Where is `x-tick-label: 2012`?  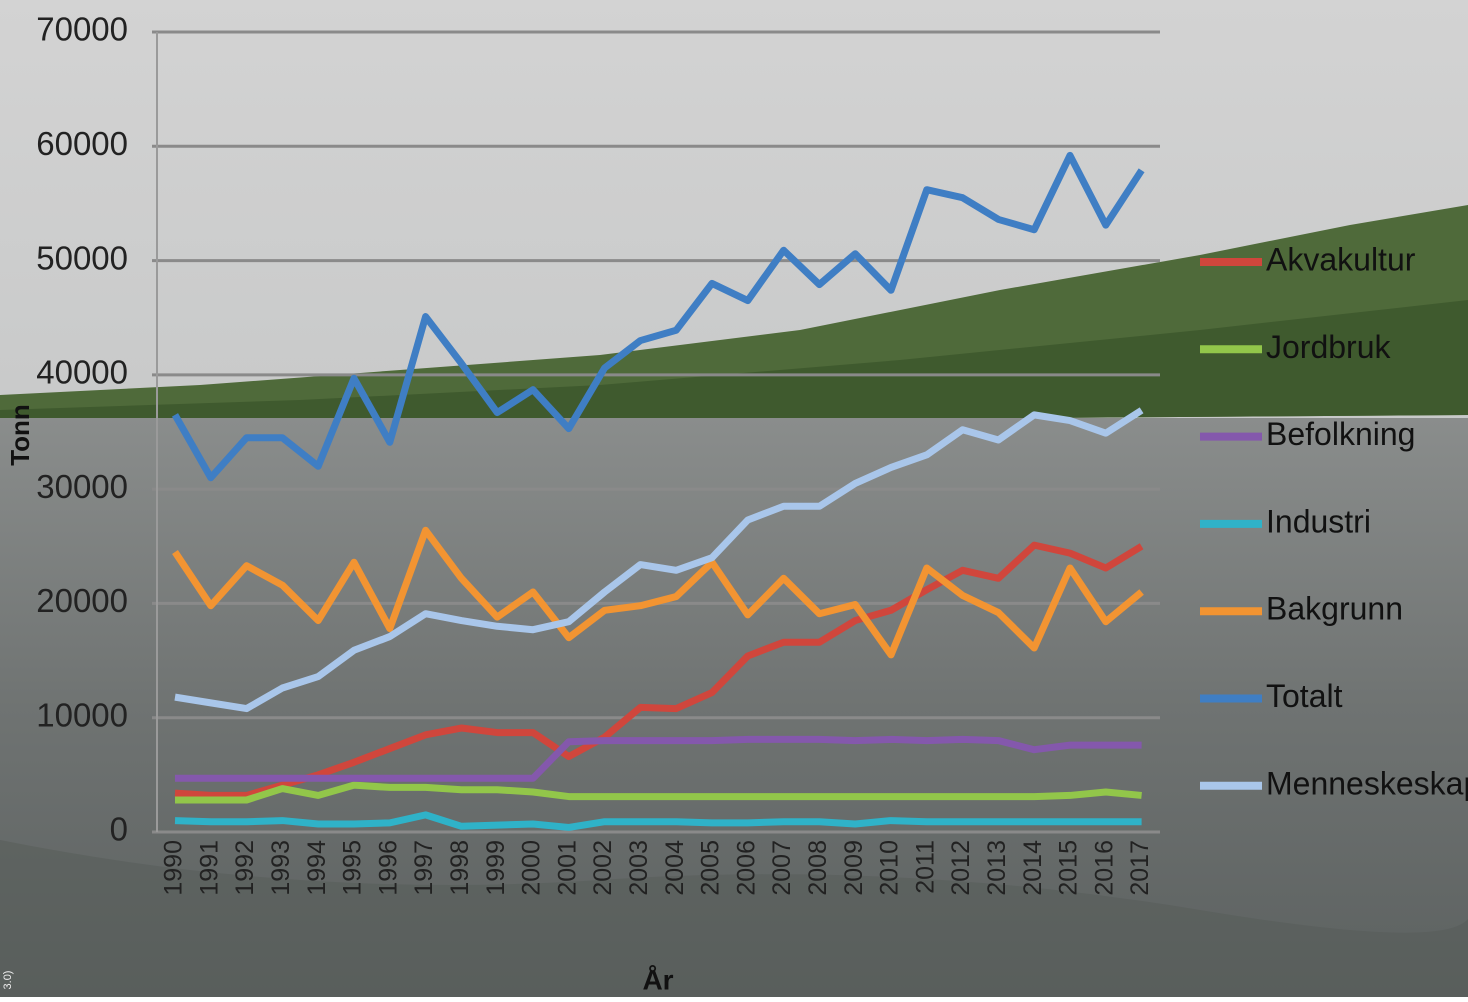
x-tick-label: 2012 is located at coordinates (961, 868).